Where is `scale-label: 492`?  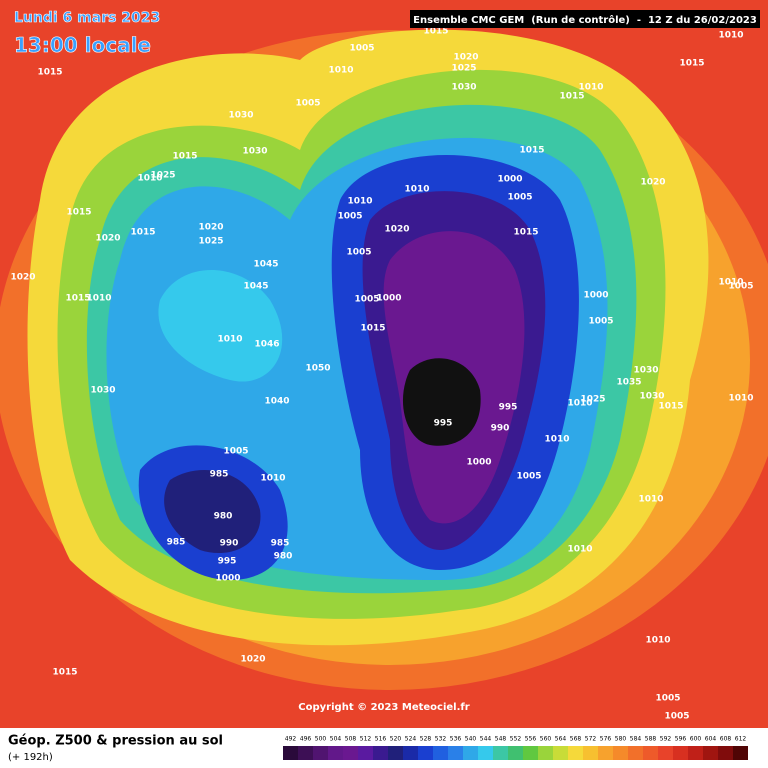 scale-label: 492 is located at coordinates (291, 739).